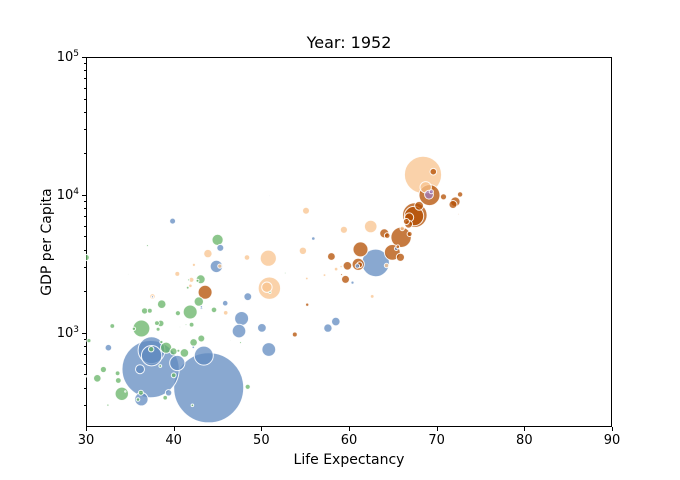 This screenshot has width=680, height=480. Describe the element at coordinates (248, 297) in the screenshot. I see `bubble-malaysia` at that location.